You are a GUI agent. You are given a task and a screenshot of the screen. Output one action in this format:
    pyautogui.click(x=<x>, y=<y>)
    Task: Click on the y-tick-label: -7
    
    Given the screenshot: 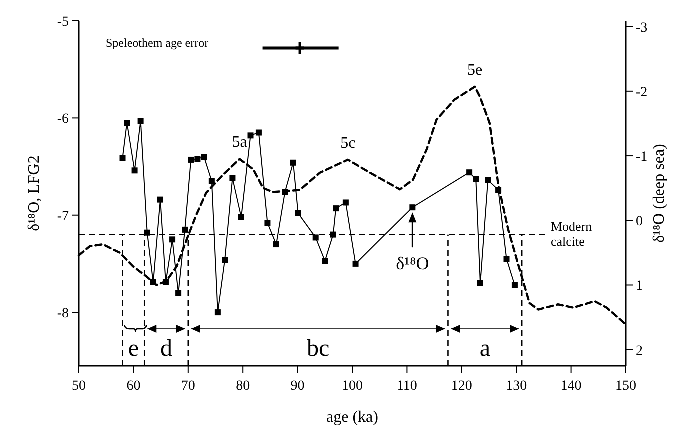 What is the action you would take?
    pyautogui.click(x=63, y=216)
    